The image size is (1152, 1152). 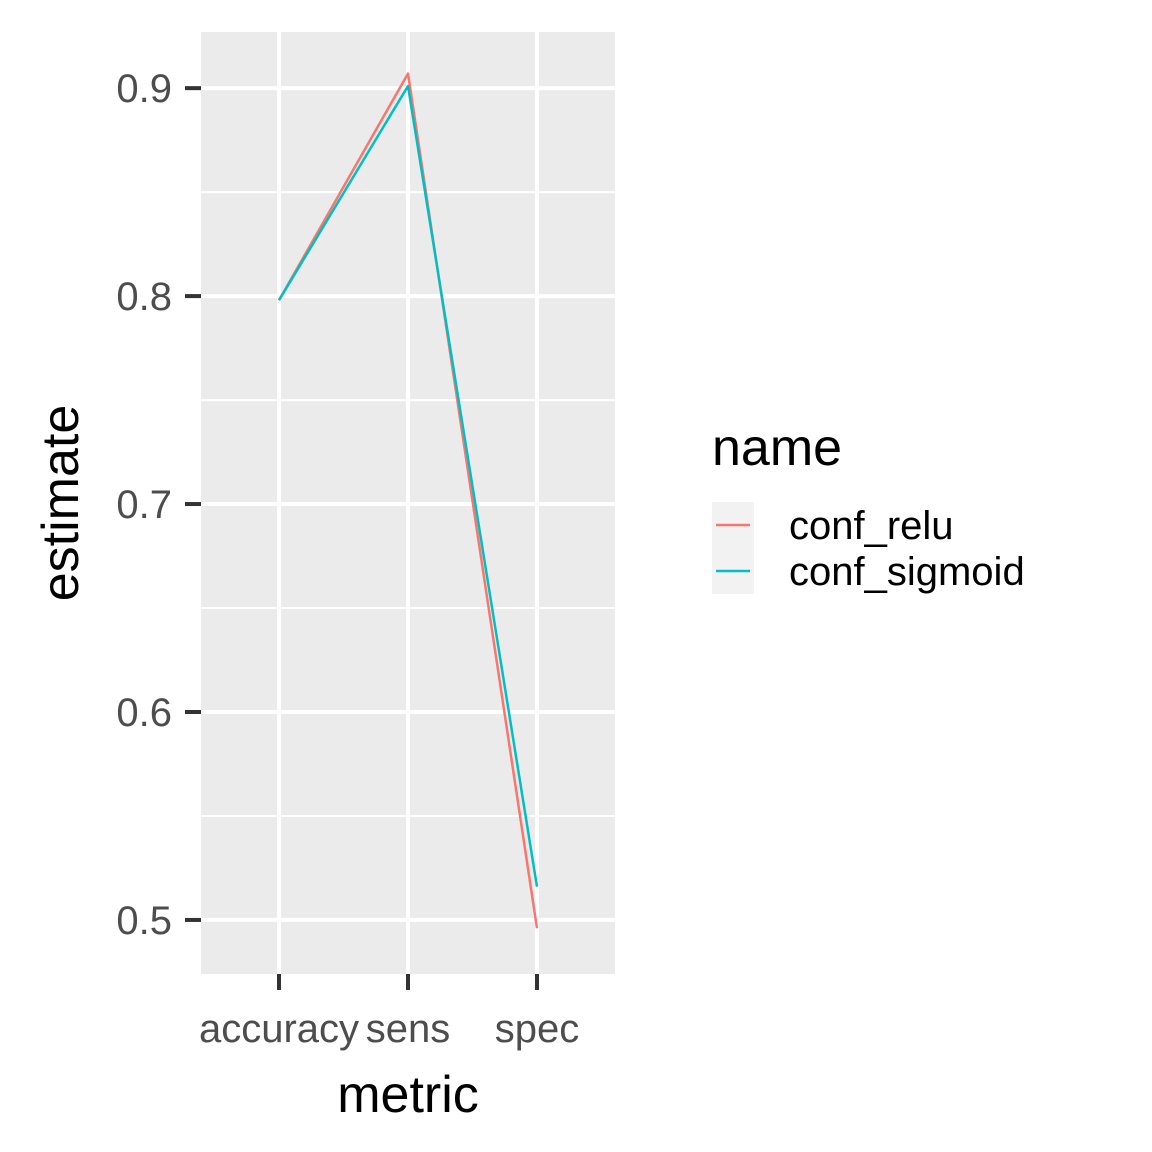 What do you see at coordinates (144, 505) in the screenshot?
I see `y-tick-label: 0.7` at bounding box center [144, 505].